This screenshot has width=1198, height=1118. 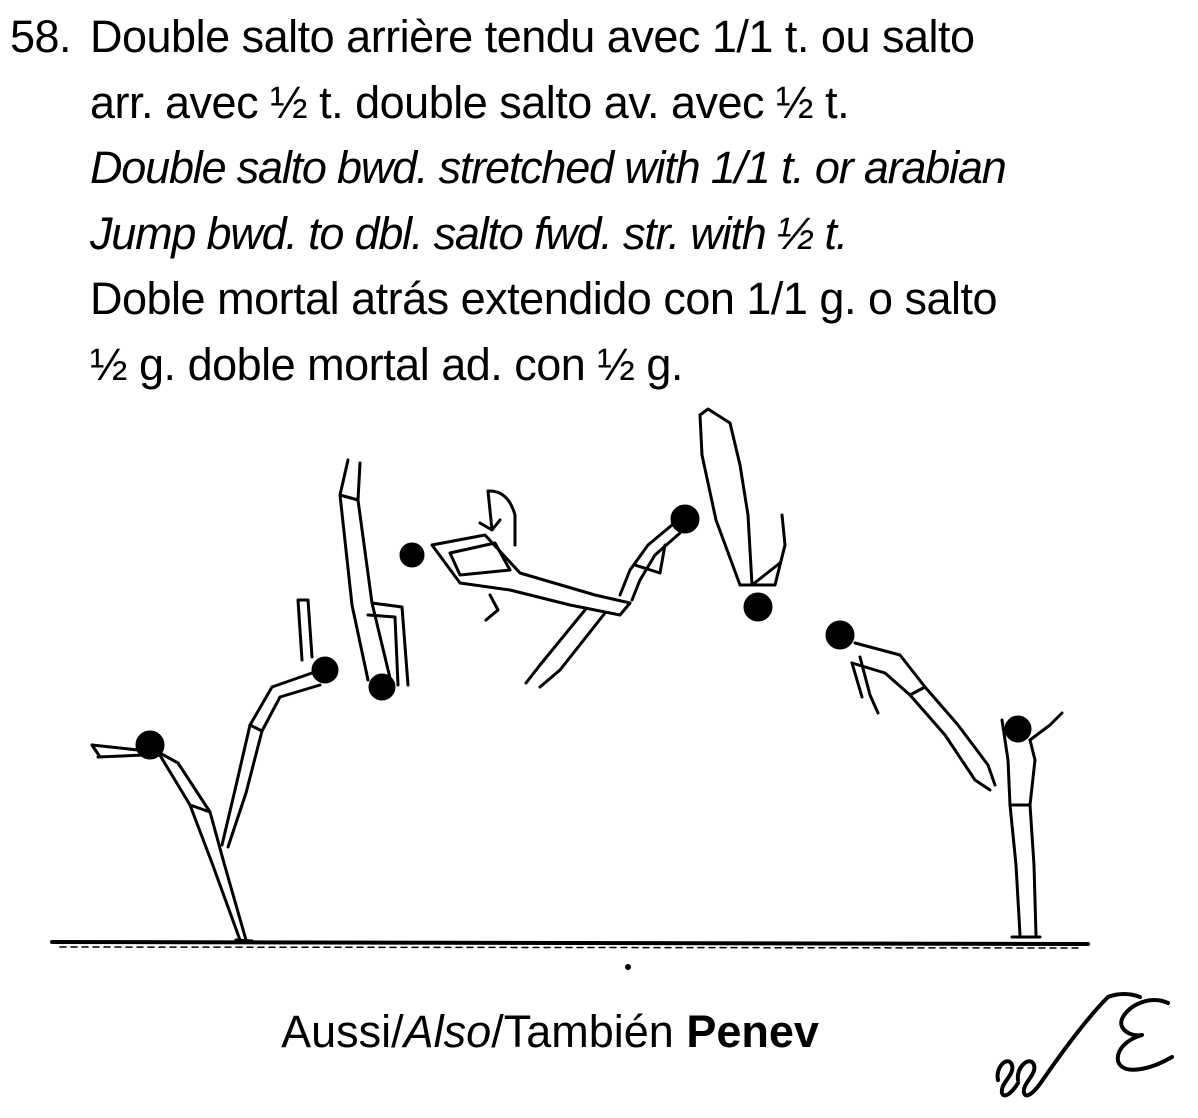 What do you see at coordinates (41, 36) in the screenshot?
I see `element-number: 58.` at bounding box center [41, 36].